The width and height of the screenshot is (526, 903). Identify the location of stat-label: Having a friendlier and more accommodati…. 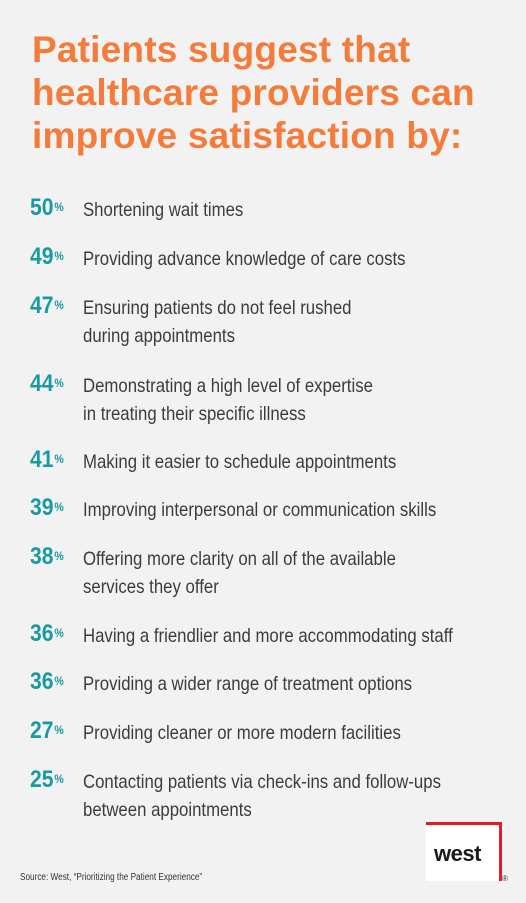
(268, 636).